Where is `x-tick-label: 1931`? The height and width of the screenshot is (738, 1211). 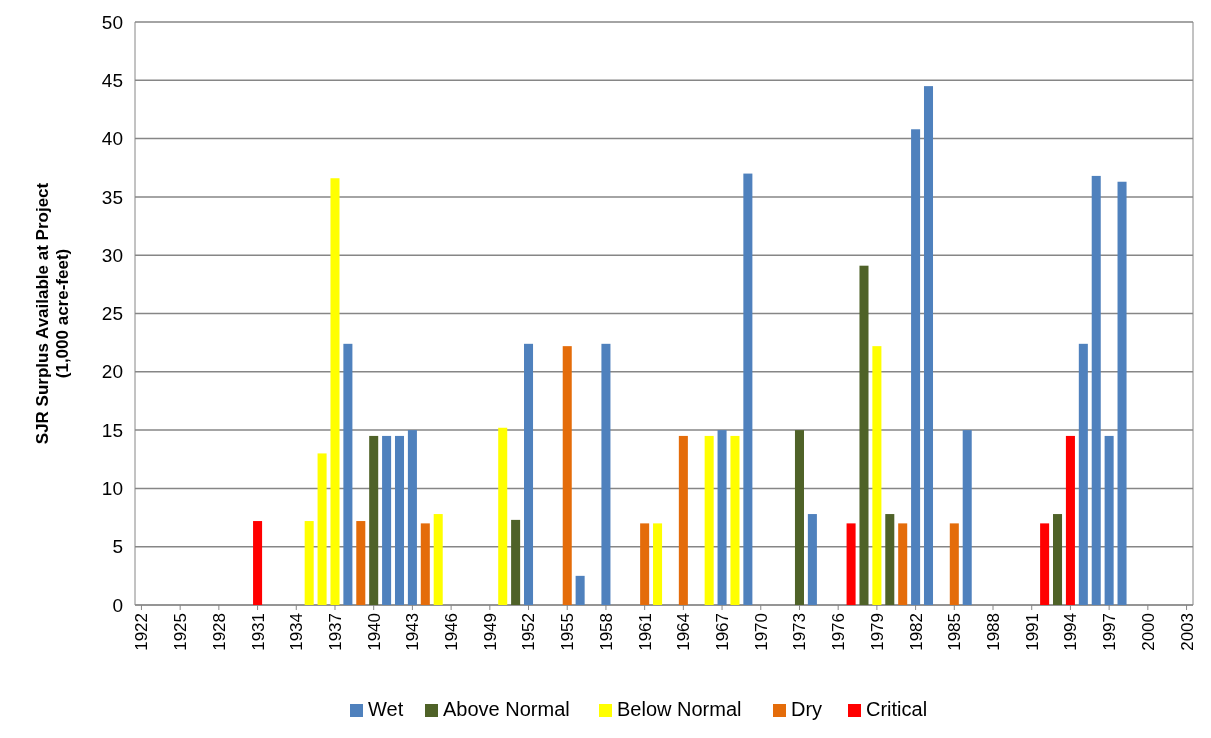 x-tick-label: 1931 is located at coordinates (258, 632).